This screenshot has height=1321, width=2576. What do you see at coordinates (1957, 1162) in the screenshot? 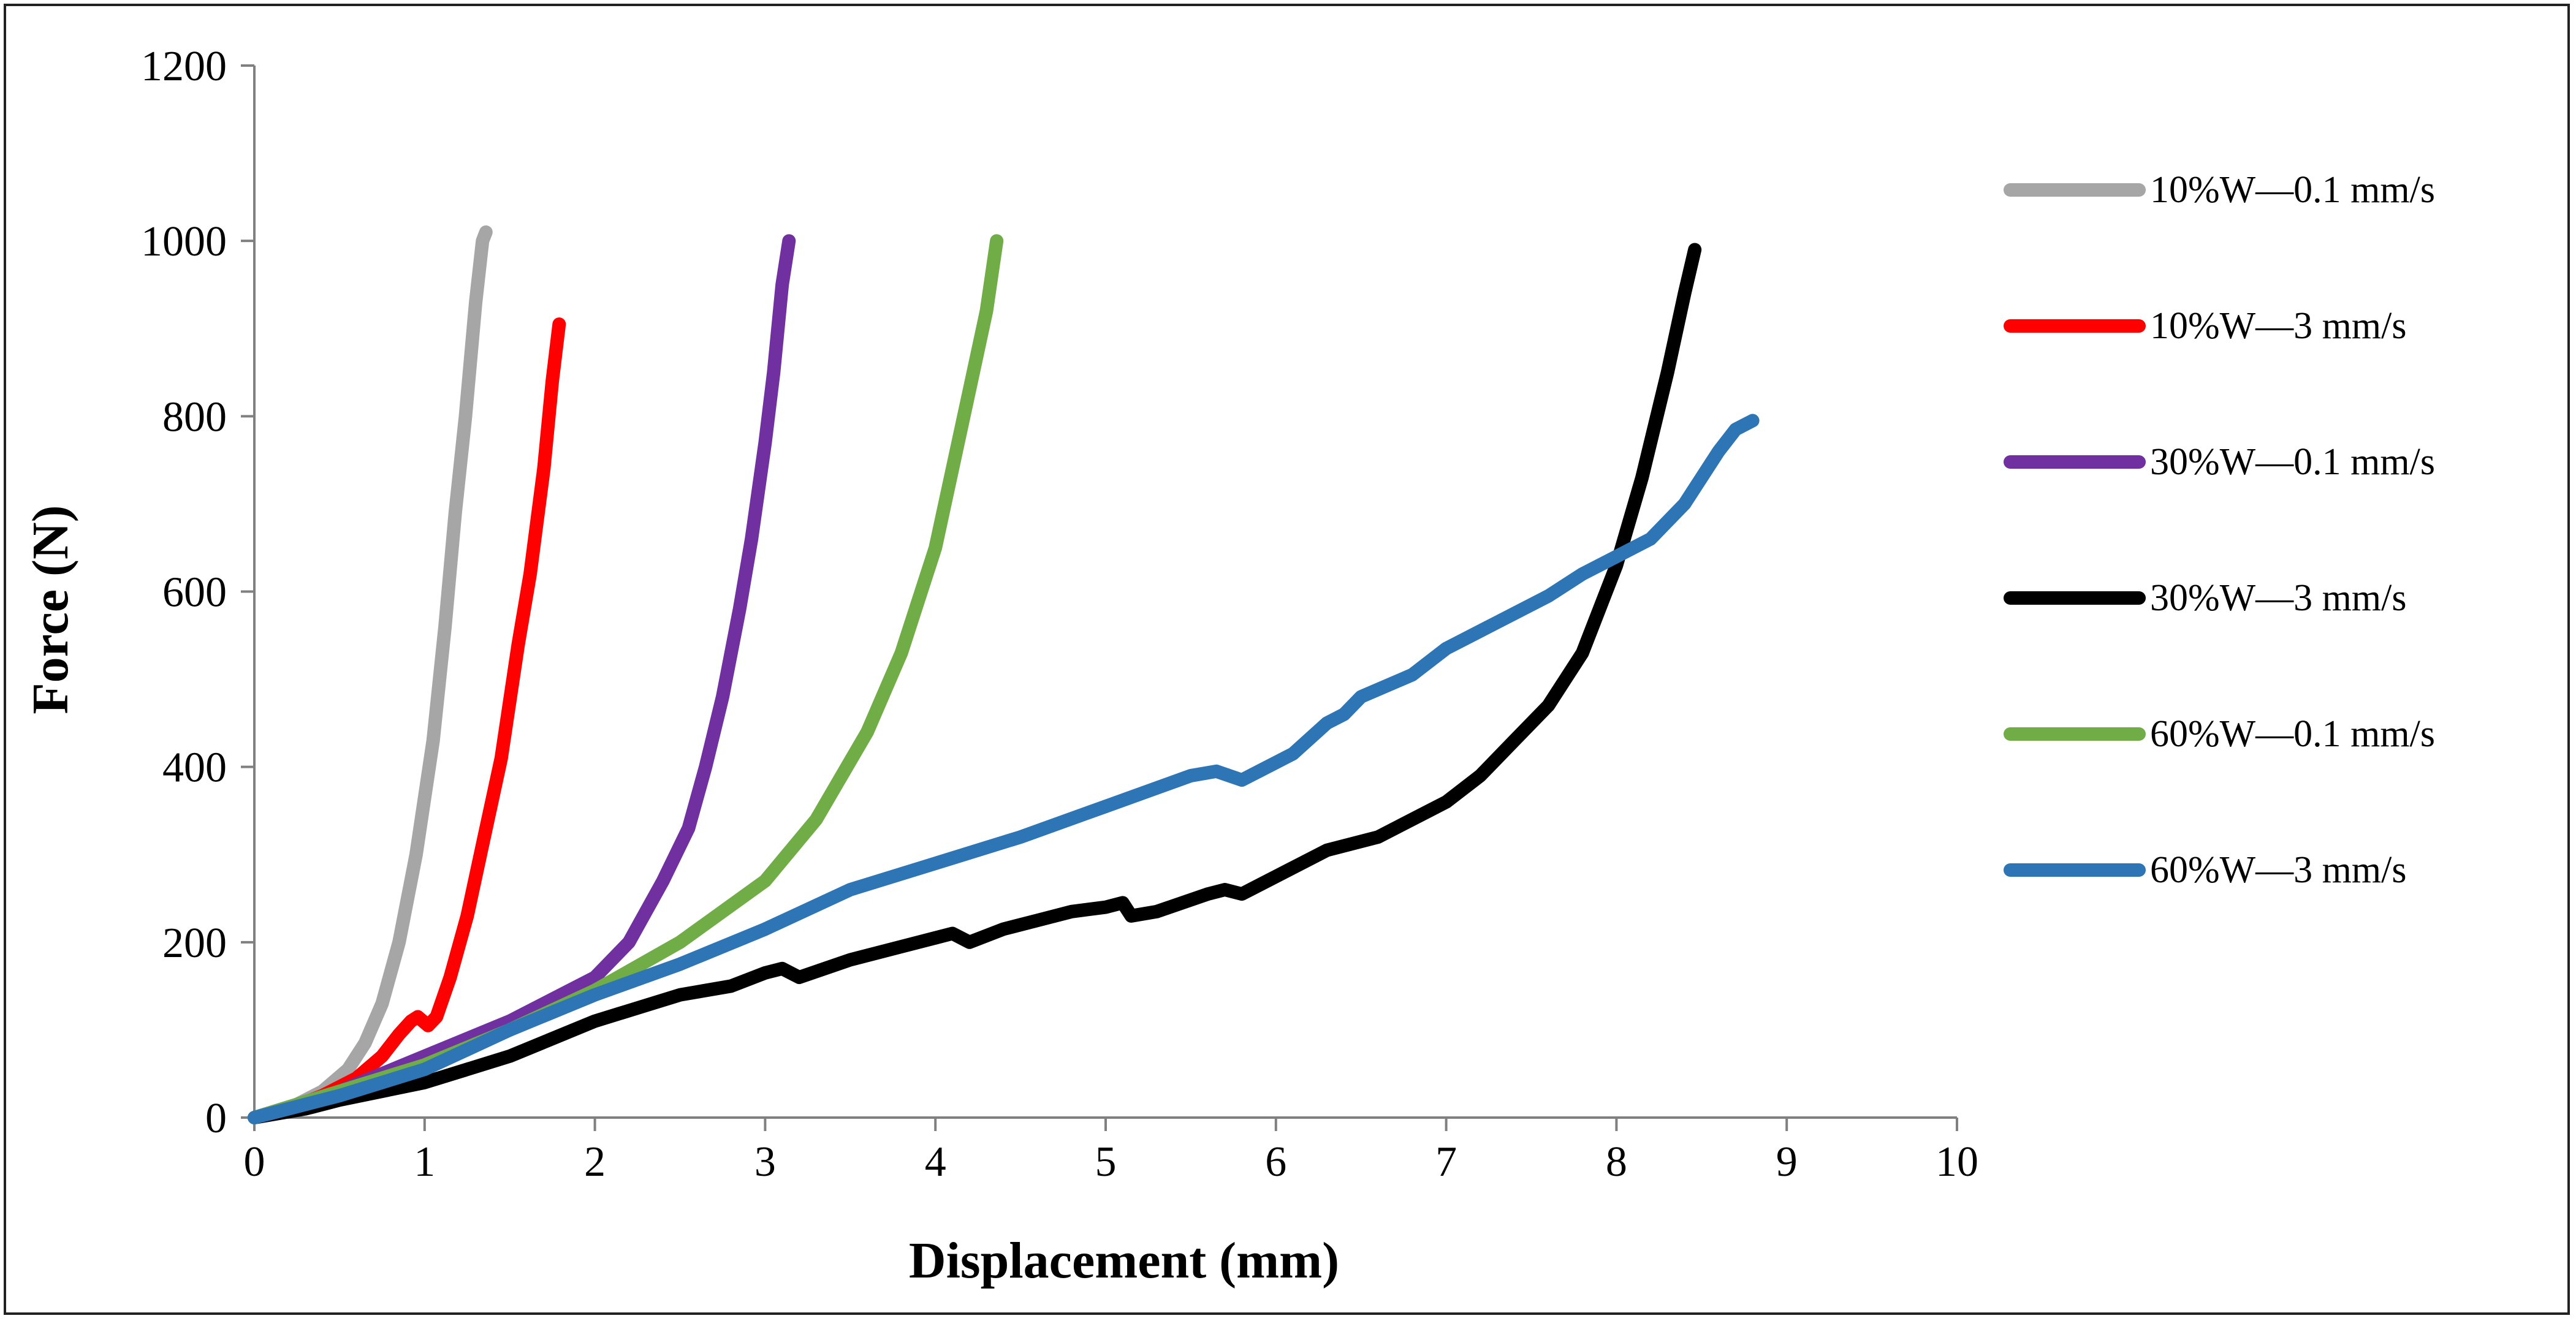
I see `x-tick-label: 10` at bounding box center [1957, 1162].